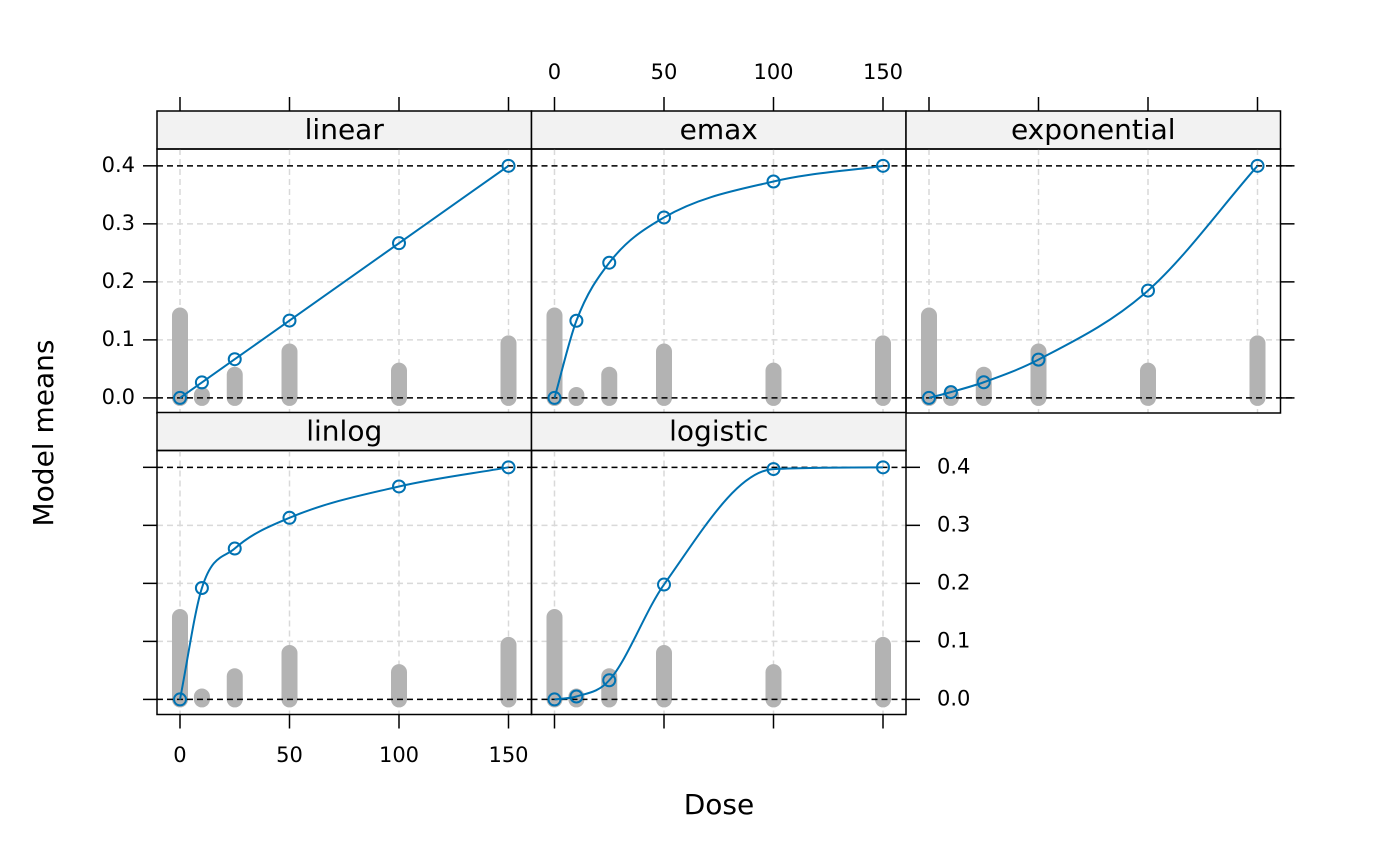  I want to click on panel-title: emax, so click(719, 129).